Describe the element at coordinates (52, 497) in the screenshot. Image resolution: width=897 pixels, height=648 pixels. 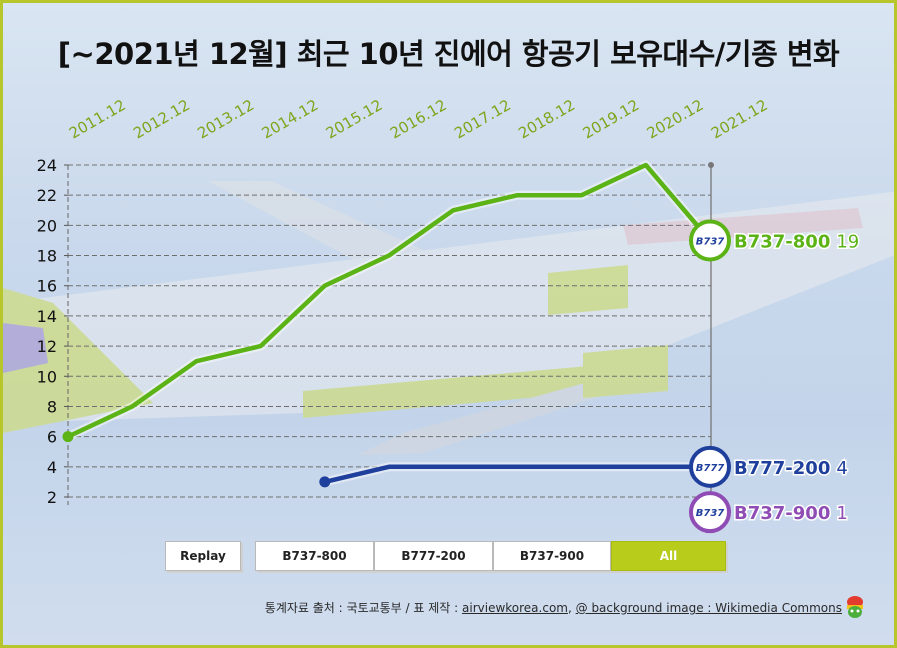
I see `y-tick-label-2: 2` at that location.